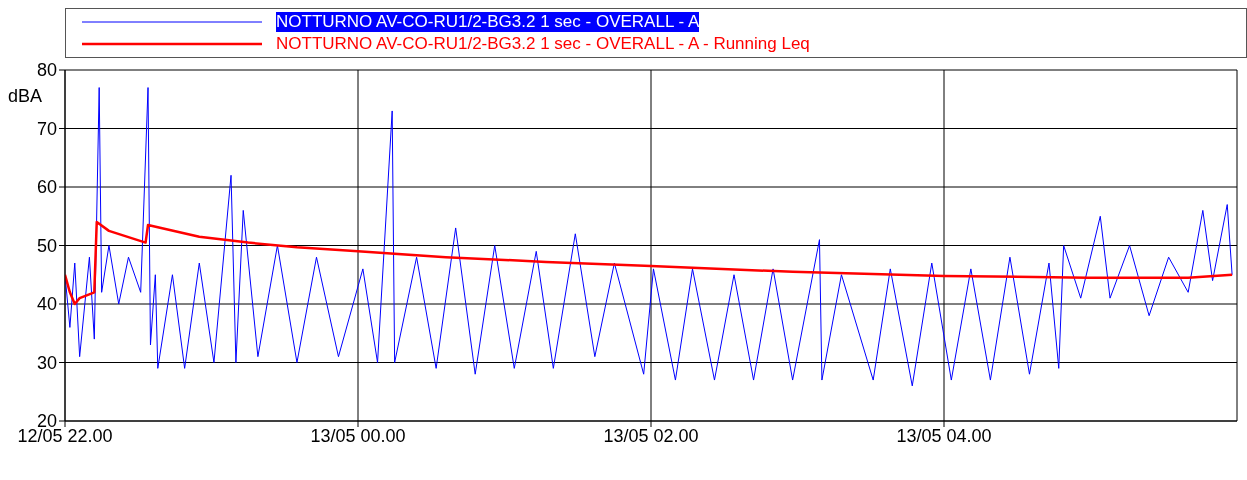 This screenshot has width=1247, height=480. I want to click on y-tick-label: 30, so click(46, 362).